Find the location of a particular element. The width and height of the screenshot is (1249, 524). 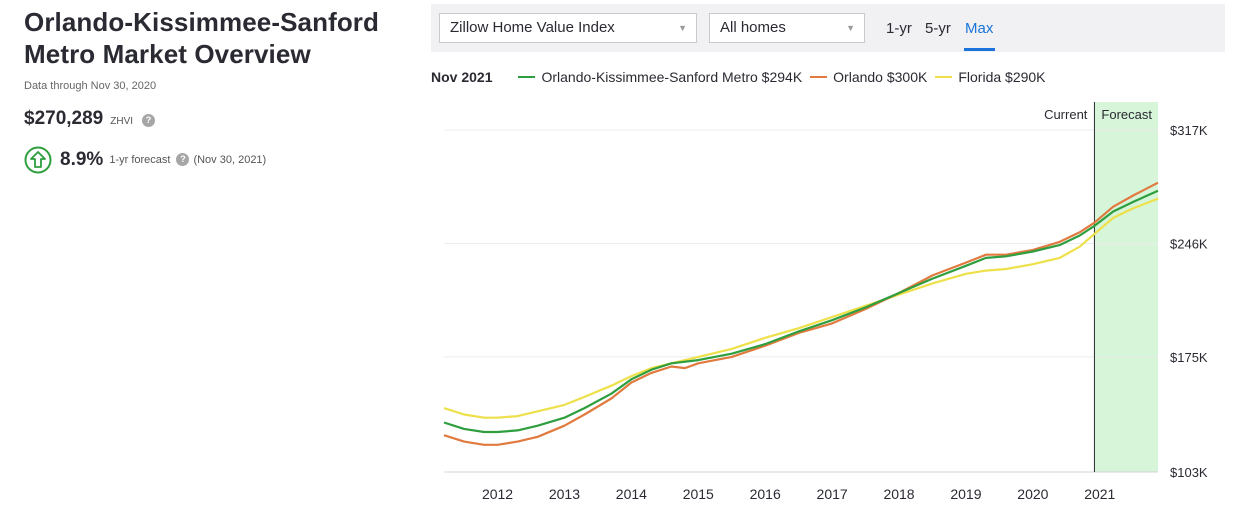

x-tick-label: 2016 is located at coordinates (765, 494).